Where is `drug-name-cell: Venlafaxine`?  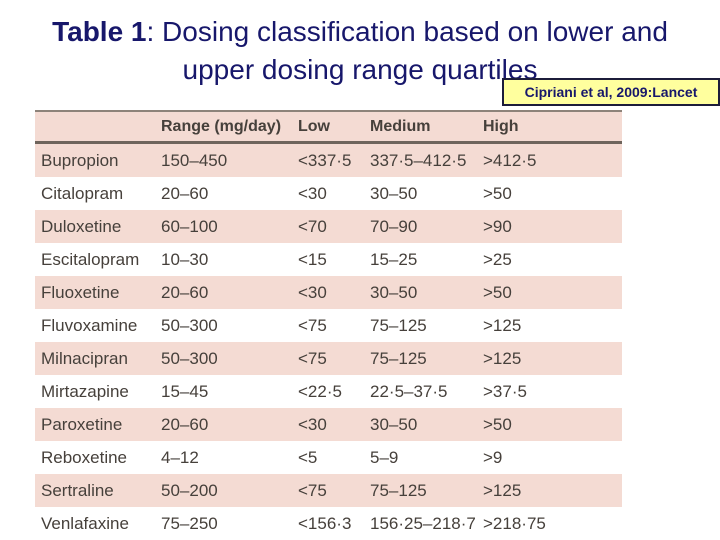 drug-name-cell: Venlafaxine is located at coordinates (85, 523).